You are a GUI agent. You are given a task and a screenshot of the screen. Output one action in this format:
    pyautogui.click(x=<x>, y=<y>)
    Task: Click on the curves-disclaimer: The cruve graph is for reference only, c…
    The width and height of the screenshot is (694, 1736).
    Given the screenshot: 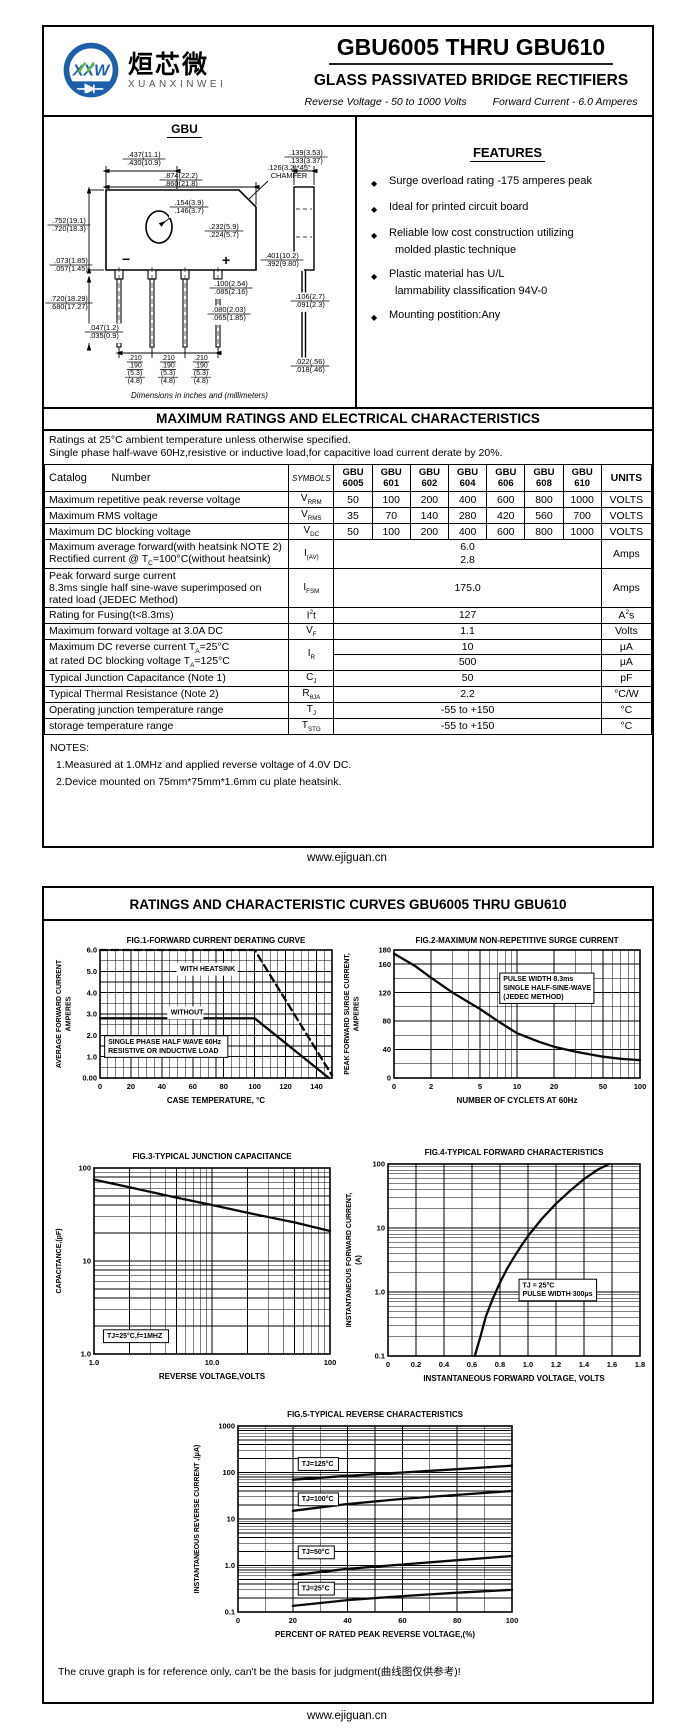 What is the action you would take?
    pyautogui.click(x=259, y=1672)
    